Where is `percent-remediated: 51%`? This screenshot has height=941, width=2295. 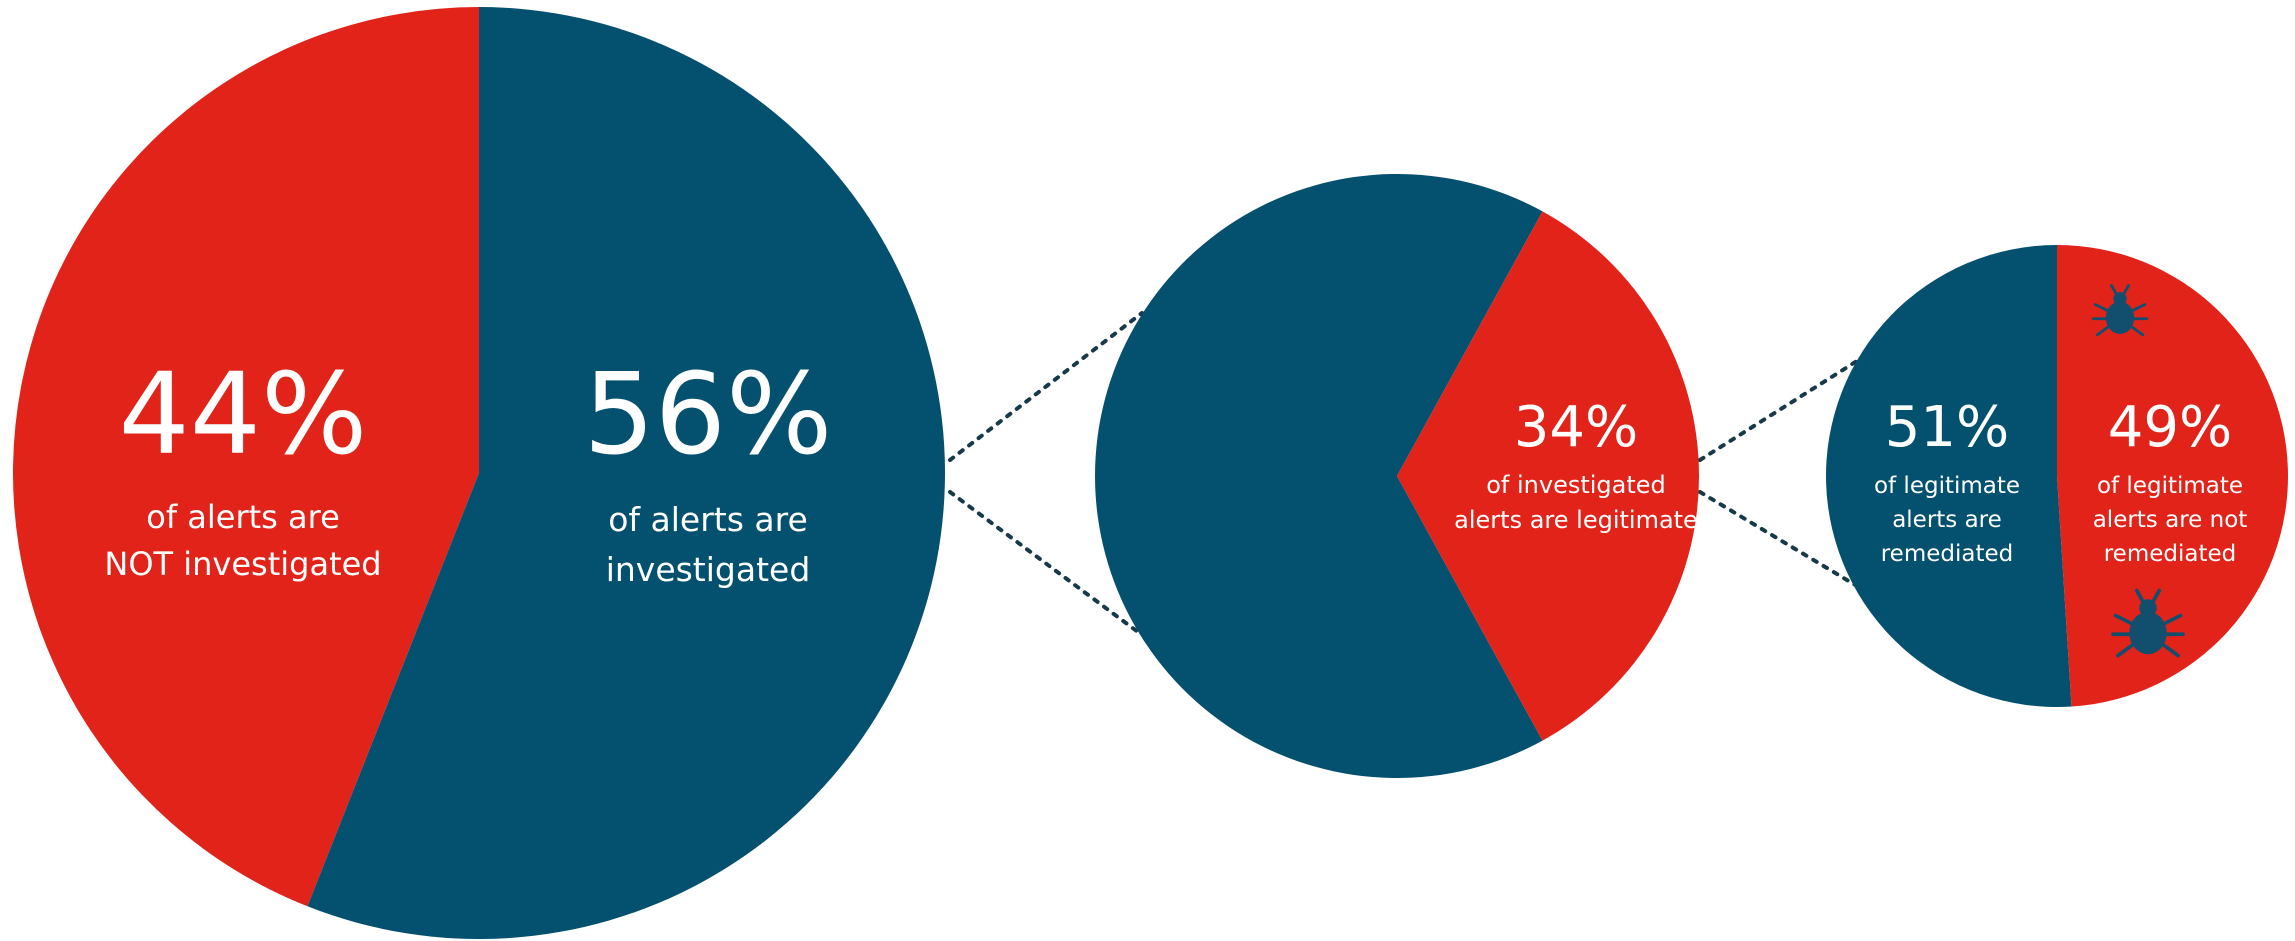
percent-remediated: 51% is located at coordinates (1947, 427).